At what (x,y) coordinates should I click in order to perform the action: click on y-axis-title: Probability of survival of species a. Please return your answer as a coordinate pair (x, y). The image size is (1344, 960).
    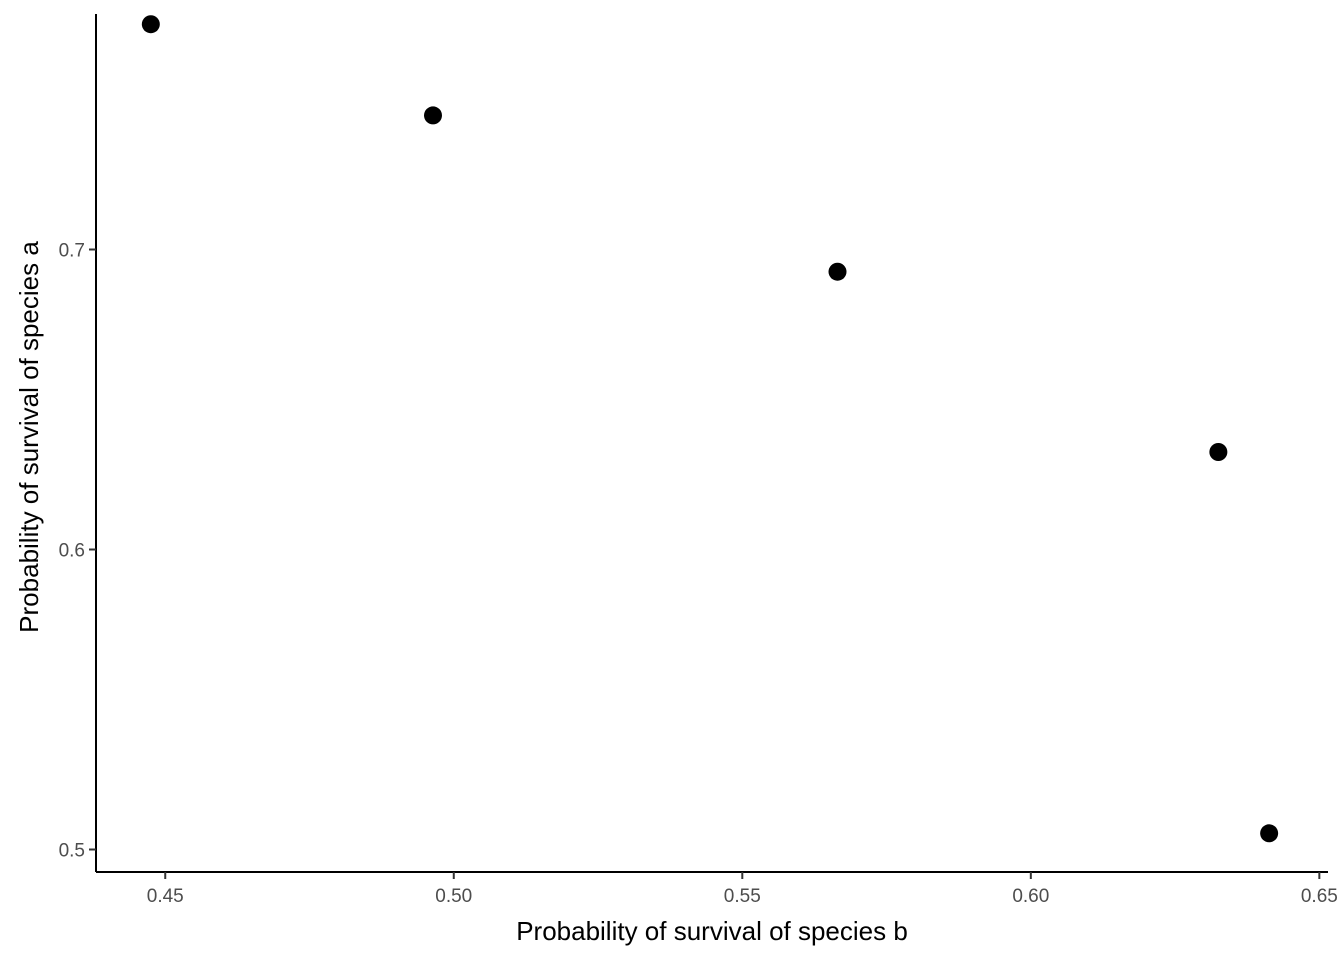
    Looking at the image, I should click on (29, 437).